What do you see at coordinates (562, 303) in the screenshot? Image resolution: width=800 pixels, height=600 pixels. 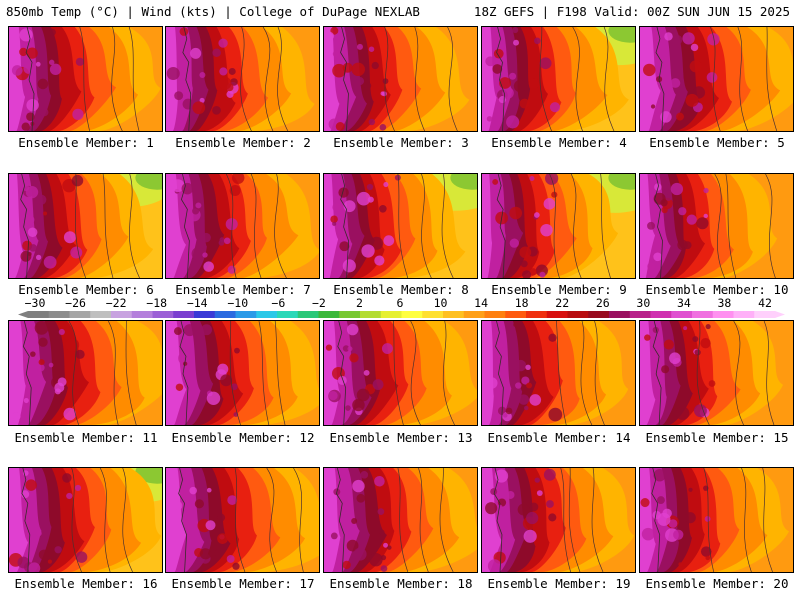 I see `colorbar-tick-label: 22` at bounding box center [562, 303].